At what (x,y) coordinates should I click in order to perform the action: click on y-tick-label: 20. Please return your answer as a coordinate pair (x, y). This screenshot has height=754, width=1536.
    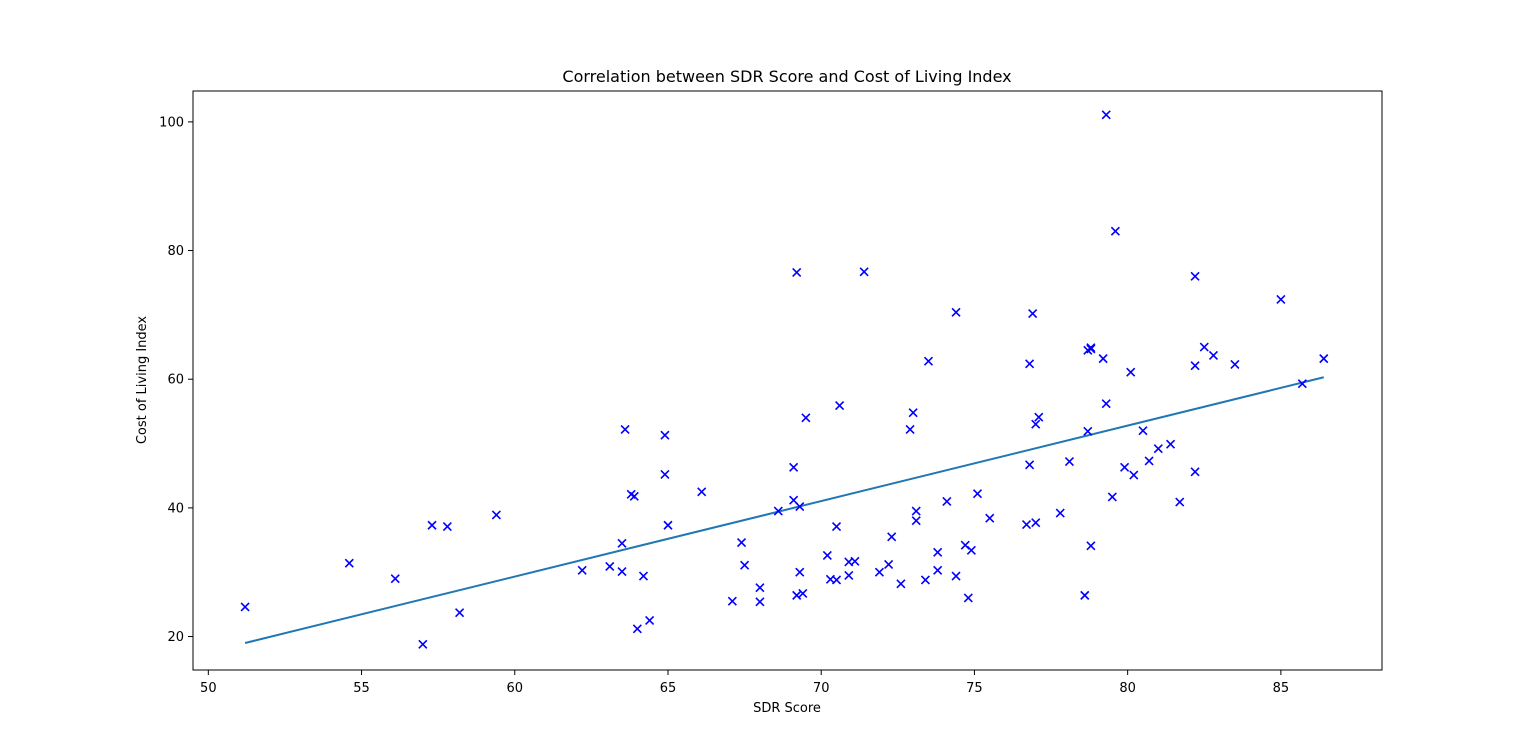
    Looking at the image, I should click on (175, 637).